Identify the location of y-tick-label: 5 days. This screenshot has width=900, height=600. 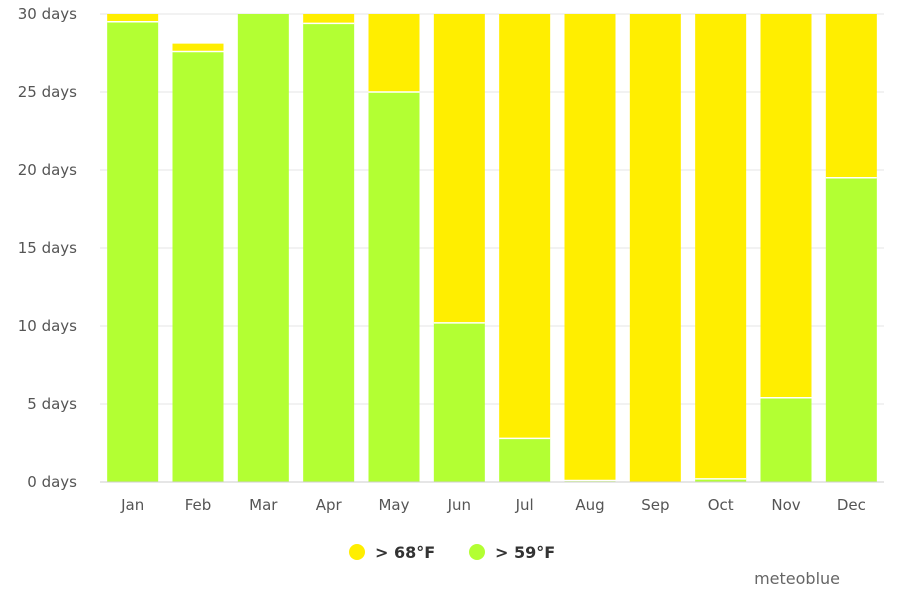
(52, 404).